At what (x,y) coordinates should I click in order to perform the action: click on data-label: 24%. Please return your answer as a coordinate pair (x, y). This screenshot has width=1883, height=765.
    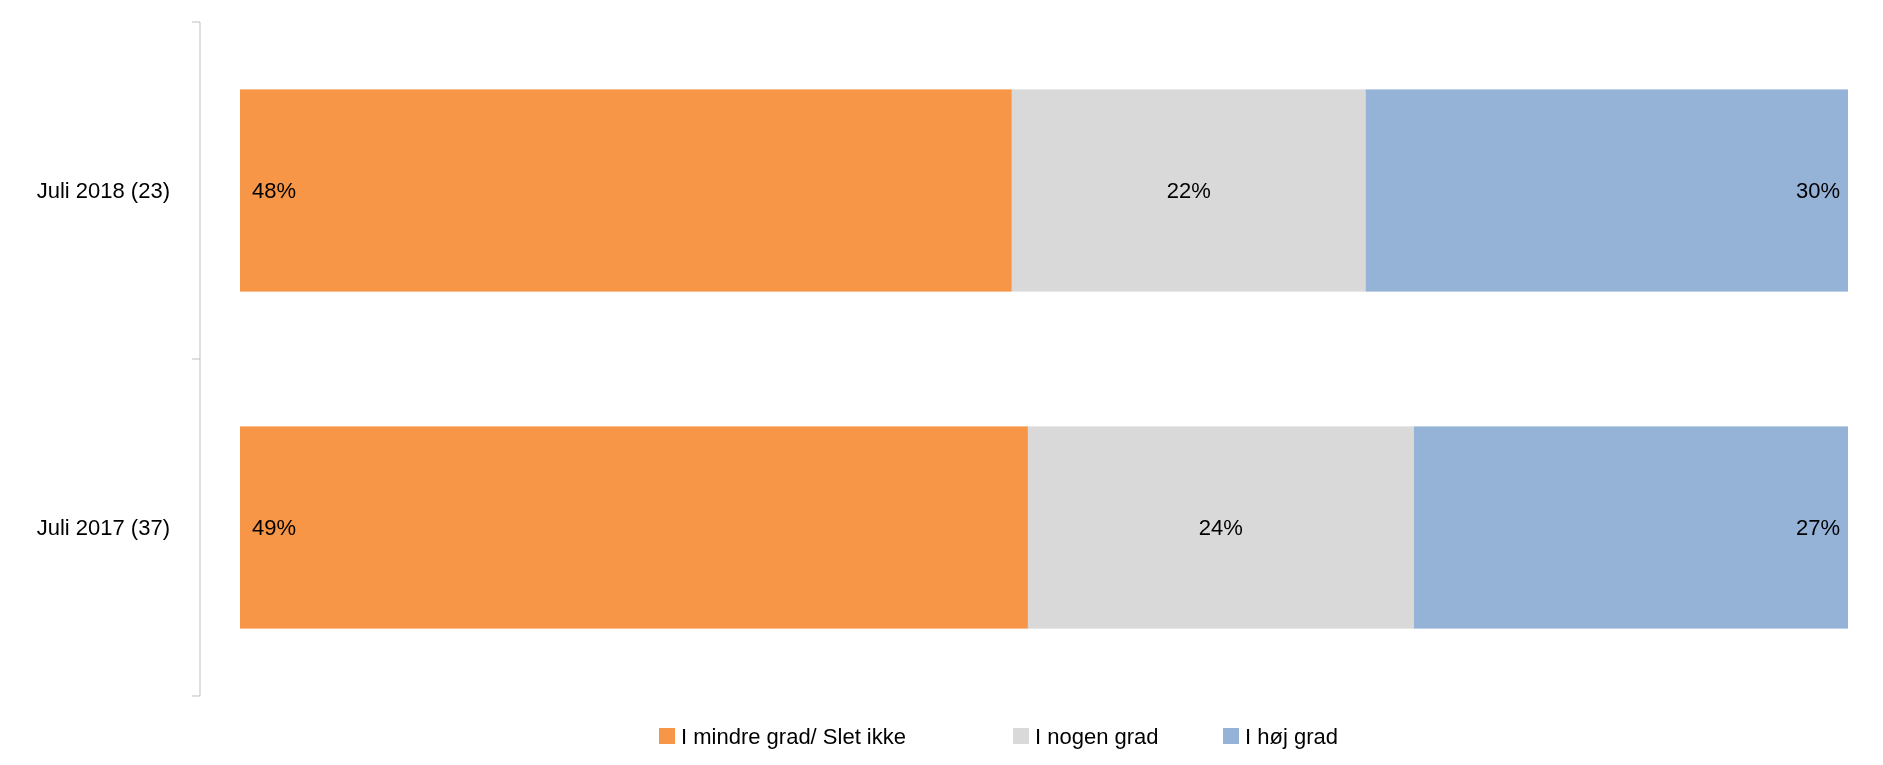
    Looking at the image, I should click on (1220, 528).